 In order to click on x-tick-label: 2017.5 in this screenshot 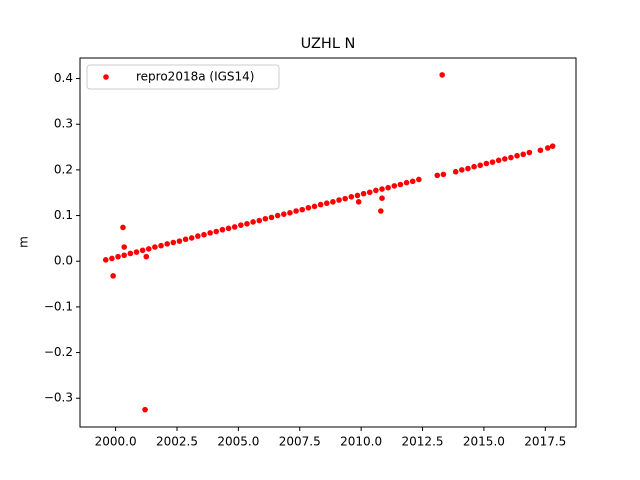, I will do `click(545, 442)`.